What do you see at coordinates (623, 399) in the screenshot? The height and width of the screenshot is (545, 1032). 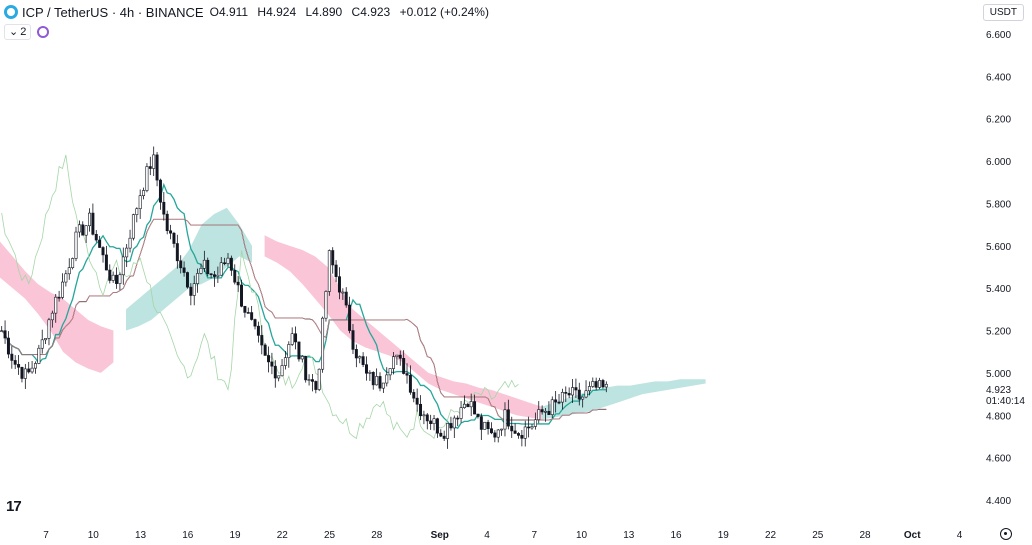 I see `cloud-bull-area` at bounding box center [623, 399].